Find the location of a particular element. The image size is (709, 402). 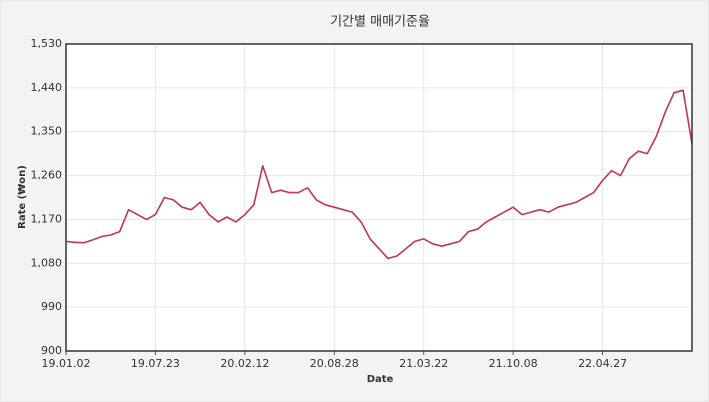

y-tick-label: 1,440 is located at coordinates (47, 87).